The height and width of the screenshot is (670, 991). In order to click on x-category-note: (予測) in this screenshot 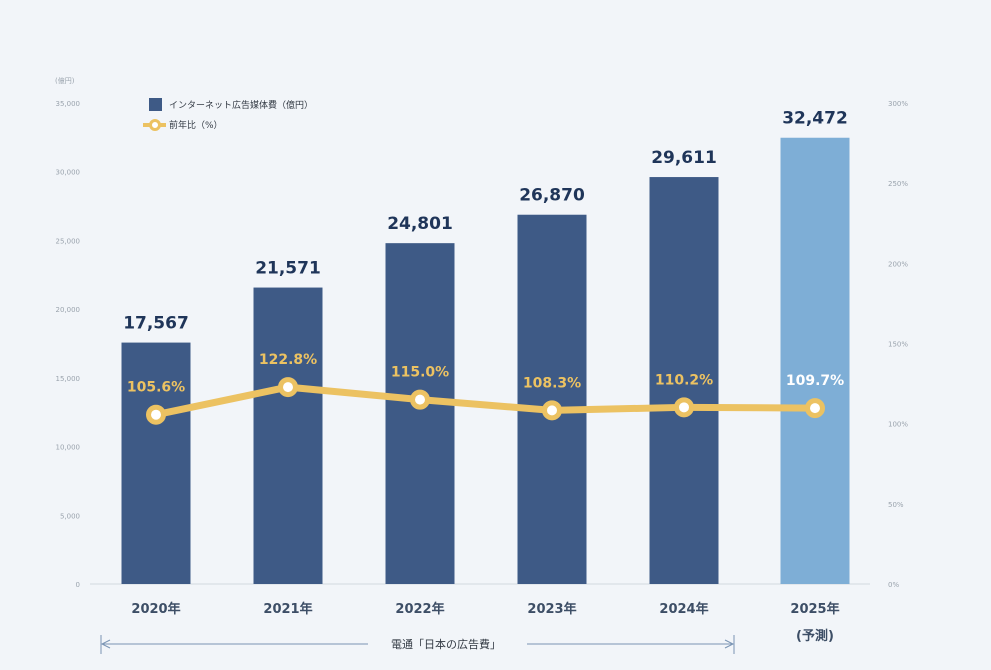, I will do `click(815, 636)`.